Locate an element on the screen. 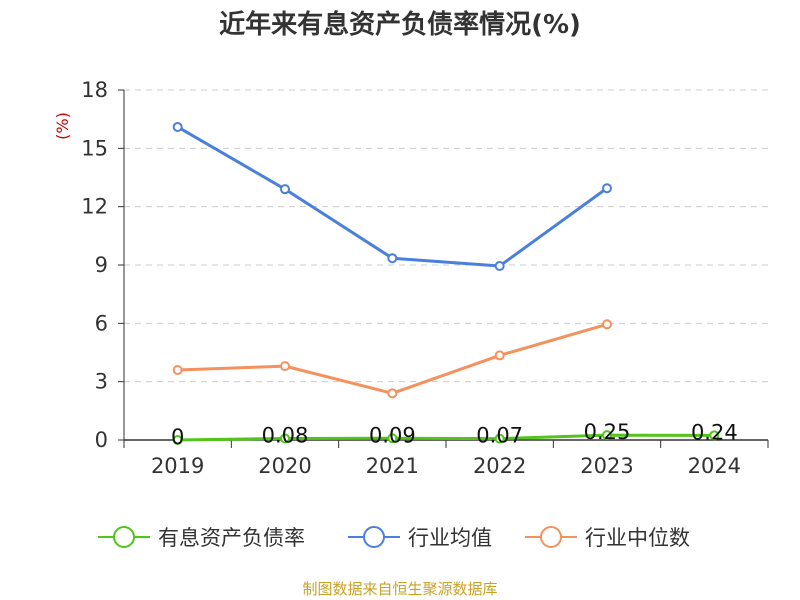  series-2-line is located at coordinates (392, 358).